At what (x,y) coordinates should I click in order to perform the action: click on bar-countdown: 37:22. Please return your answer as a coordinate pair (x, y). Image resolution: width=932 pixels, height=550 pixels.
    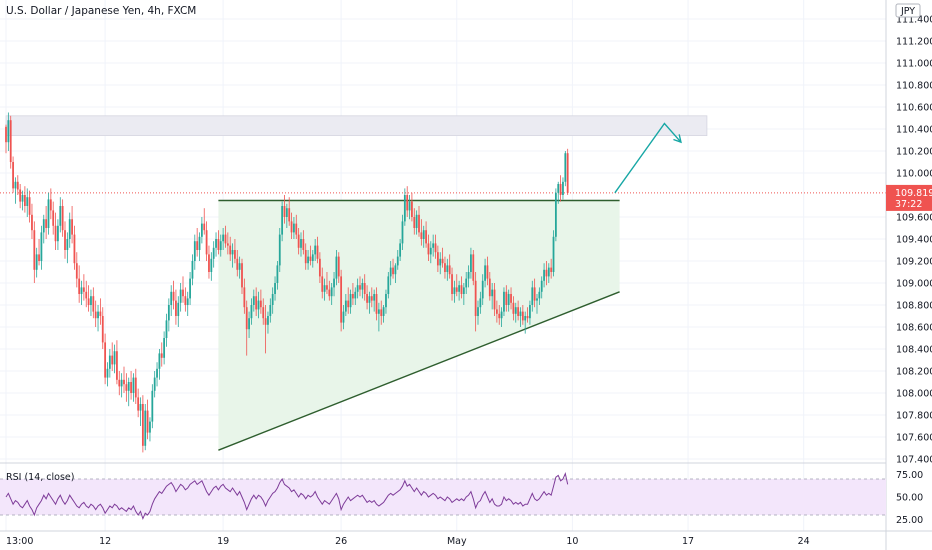
    Looking at the image, I should click on (908, 204).